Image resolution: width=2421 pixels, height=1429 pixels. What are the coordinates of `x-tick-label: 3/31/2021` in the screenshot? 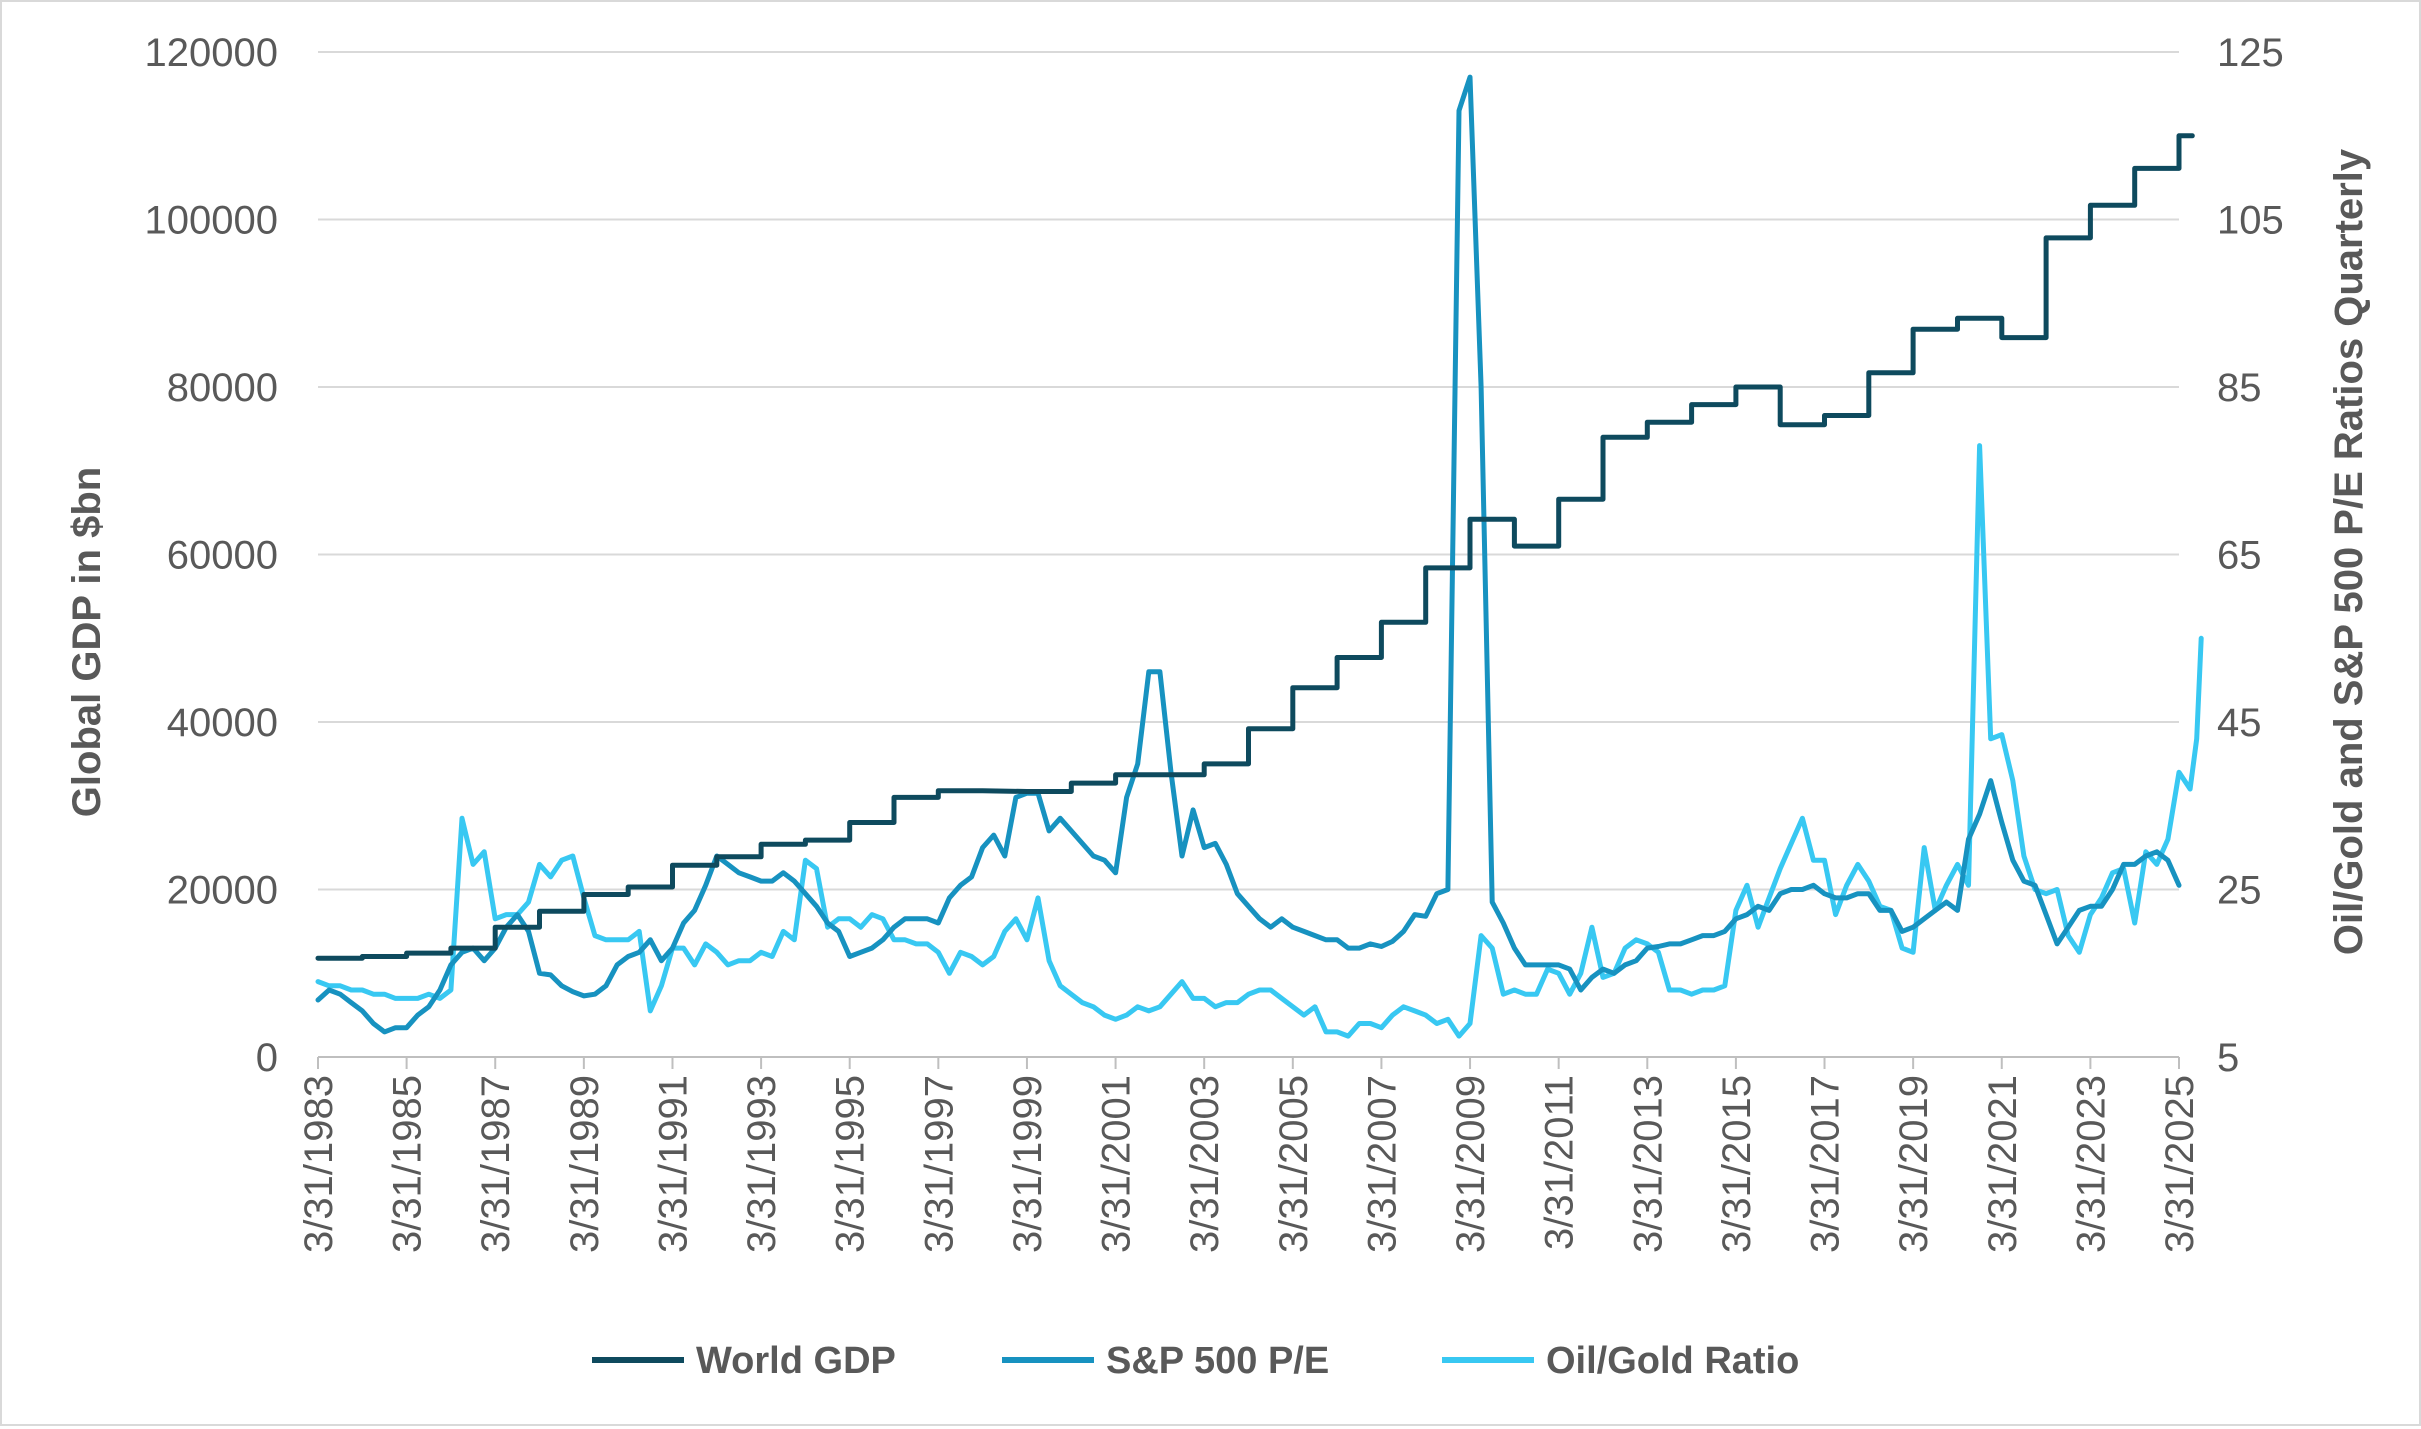 It's located at (2003, 1164).